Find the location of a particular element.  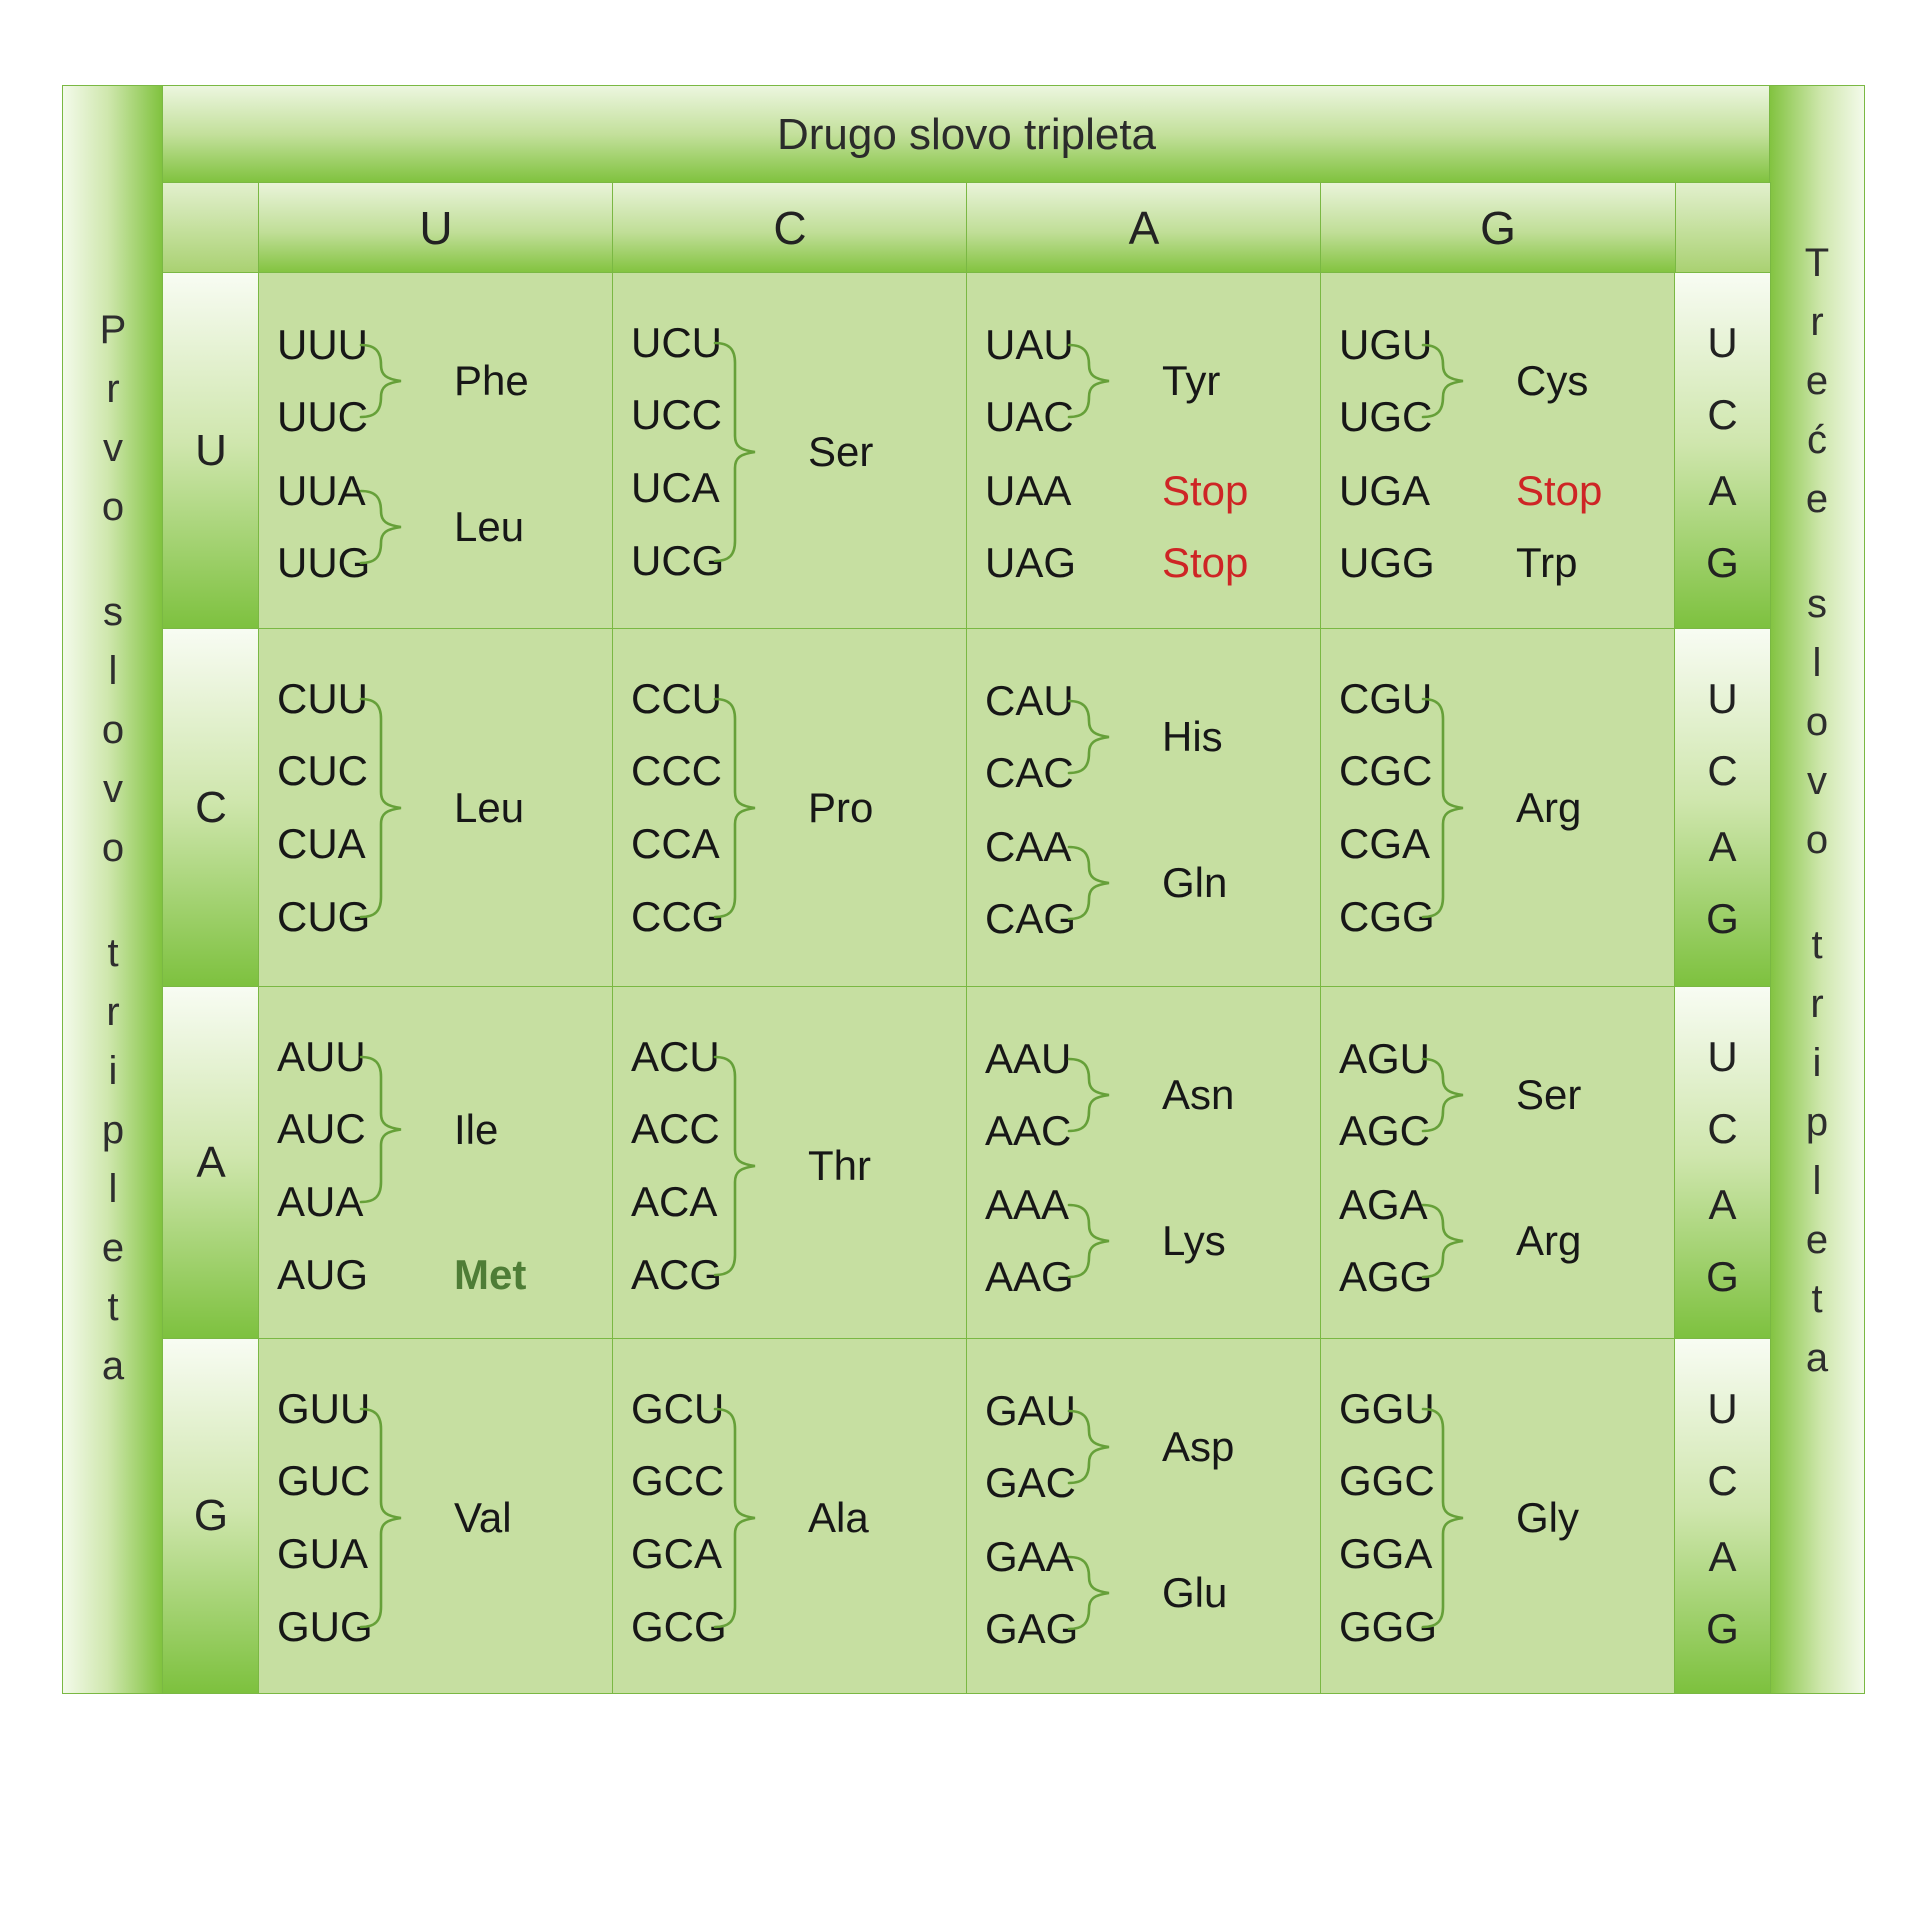

codon-cell-AU: AUU AUC AUA AUG Ile Met is located at coordinates (436, 1163).